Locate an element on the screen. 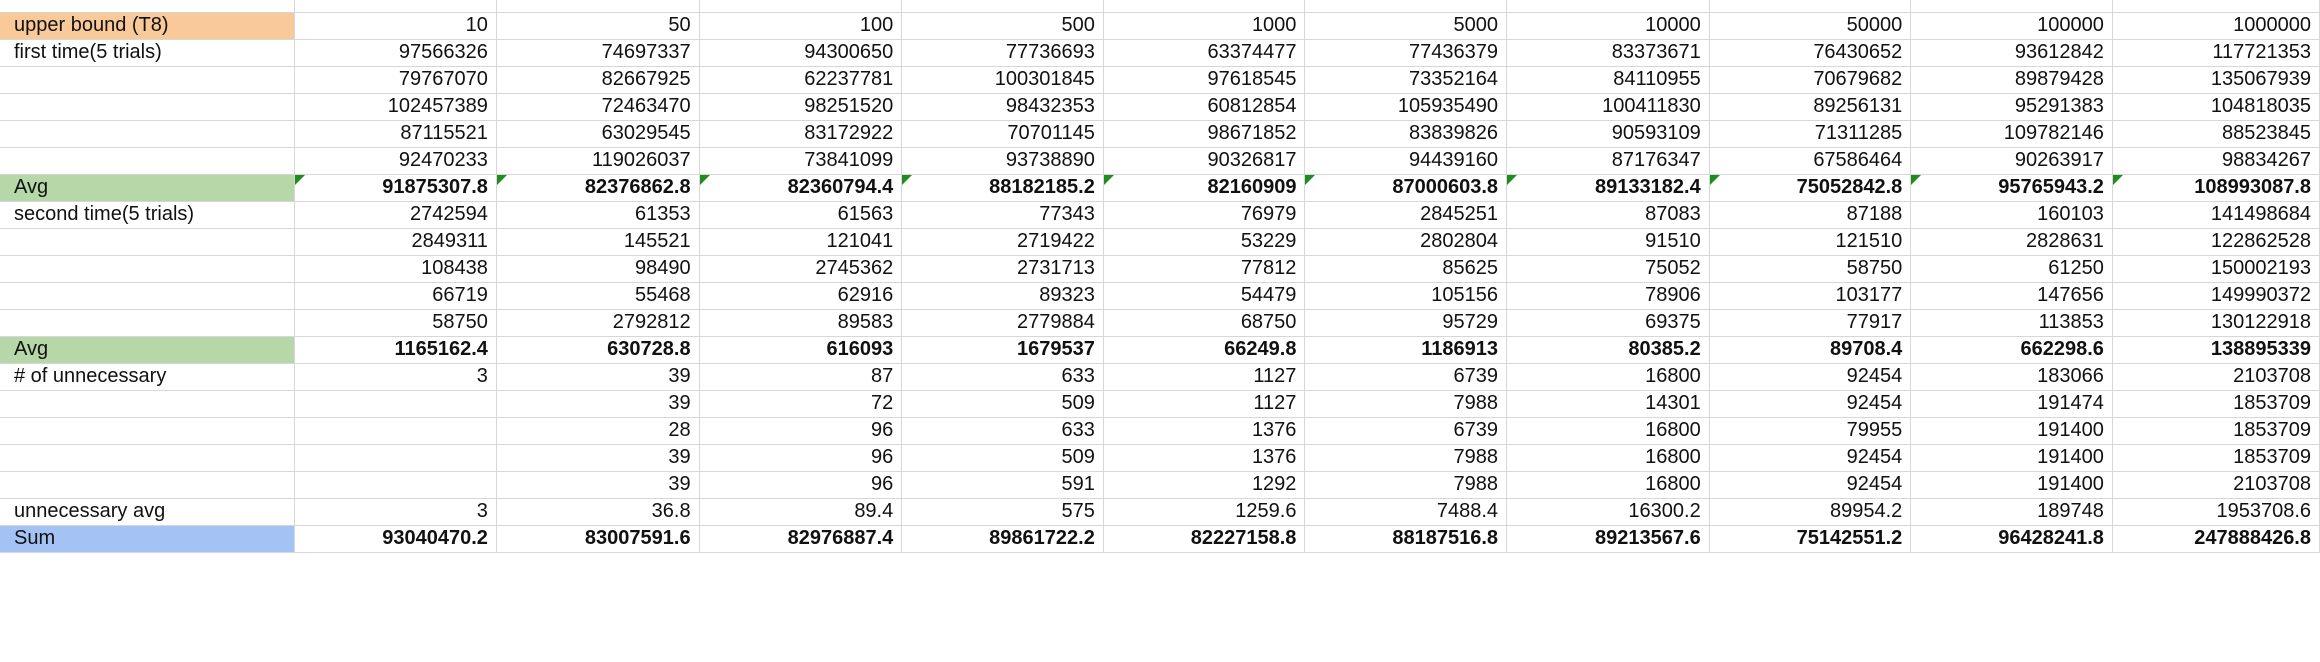 The width and height of the screenshot is (2320, 662). value-cell: 53229 is located at coordinates (1204, 242).